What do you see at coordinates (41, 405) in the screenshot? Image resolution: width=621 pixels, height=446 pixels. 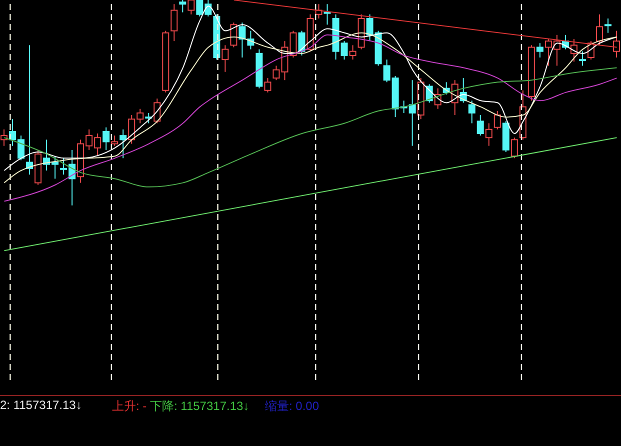 I see `text: 2: 1157317.13↓` at bounding box center [41, 405].